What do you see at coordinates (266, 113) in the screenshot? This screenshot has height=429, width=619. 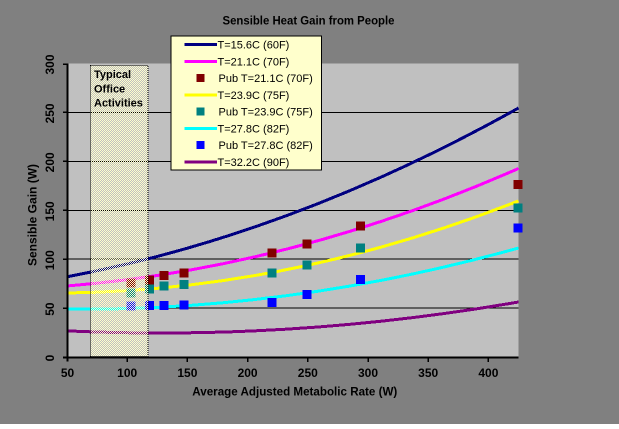 I see `svg-text: Pub T=23.9C (75F)` at bounding box center [266, 113].